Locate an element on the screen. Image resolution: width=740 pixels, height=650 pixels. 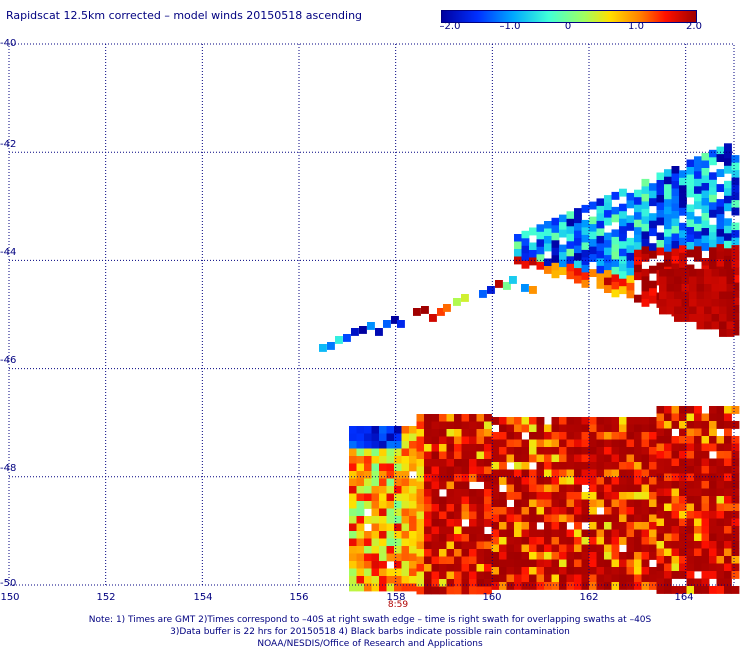
lat-label: -42 is located at coordinates (8, 144).